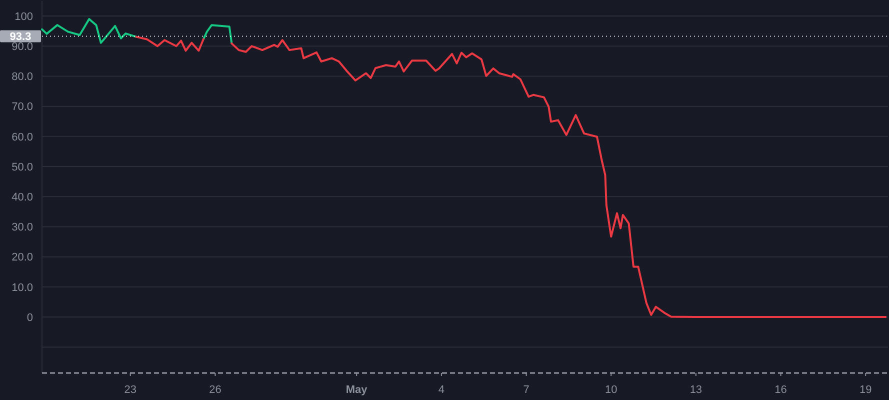 Image resolution: width=889 pixels, height=400 pixels. Describe the element at coordinates (696, 390) in the screenshot. I see `x-tick-label: 13` at that location.